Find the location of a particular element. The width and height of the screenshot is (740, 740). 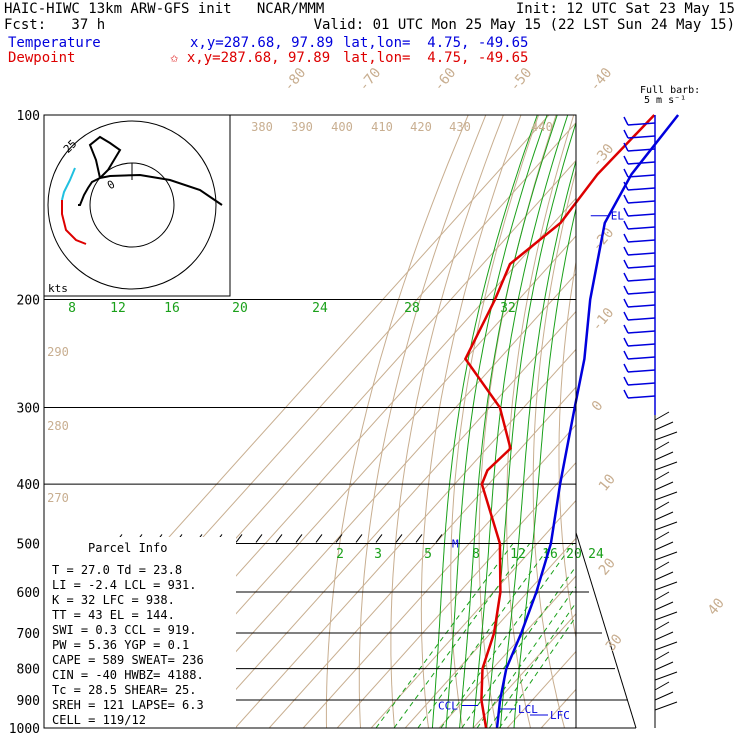

mixing-ratio-upper-label: 16 is located at coordinates (172, 308).